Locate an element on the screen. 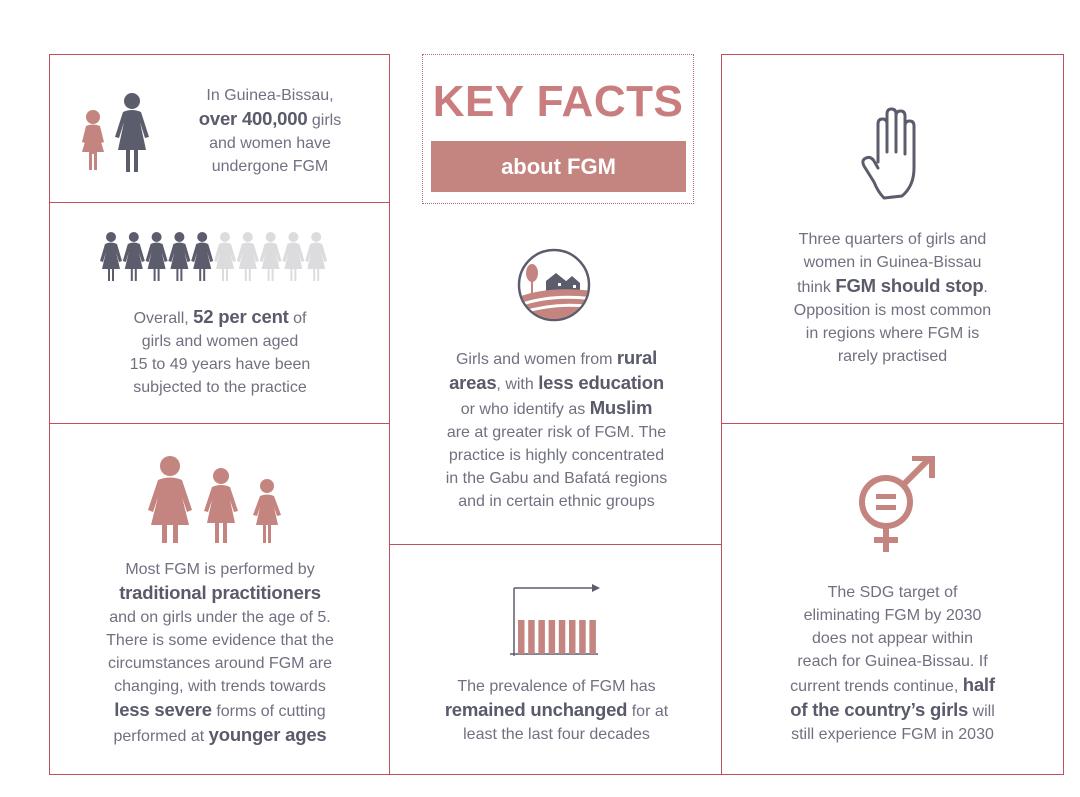 This screenshot has width=1080, height=797. panel3-highlight2: less severe is located at coordinates (163, 709).